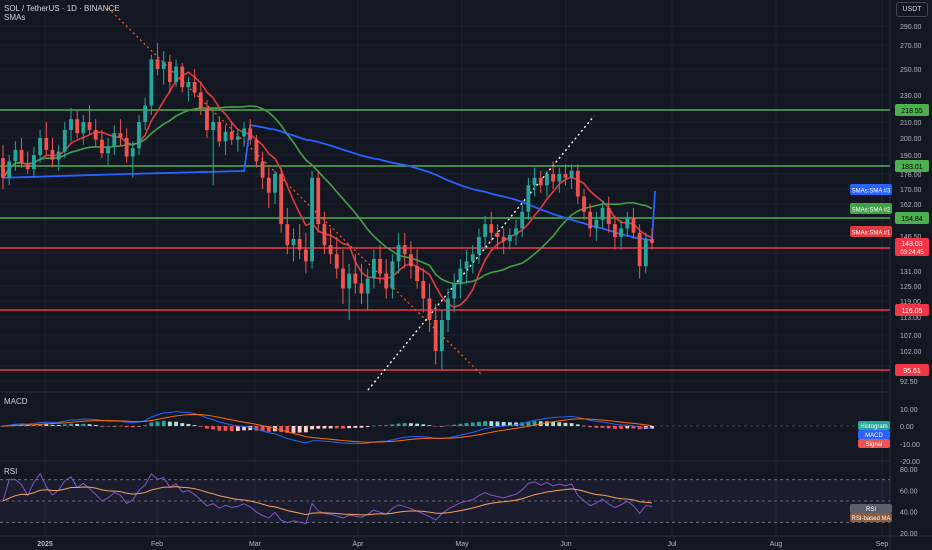 The image size is (932, 550). I want to click on rsi-pane: RSI, so click(445, 496).